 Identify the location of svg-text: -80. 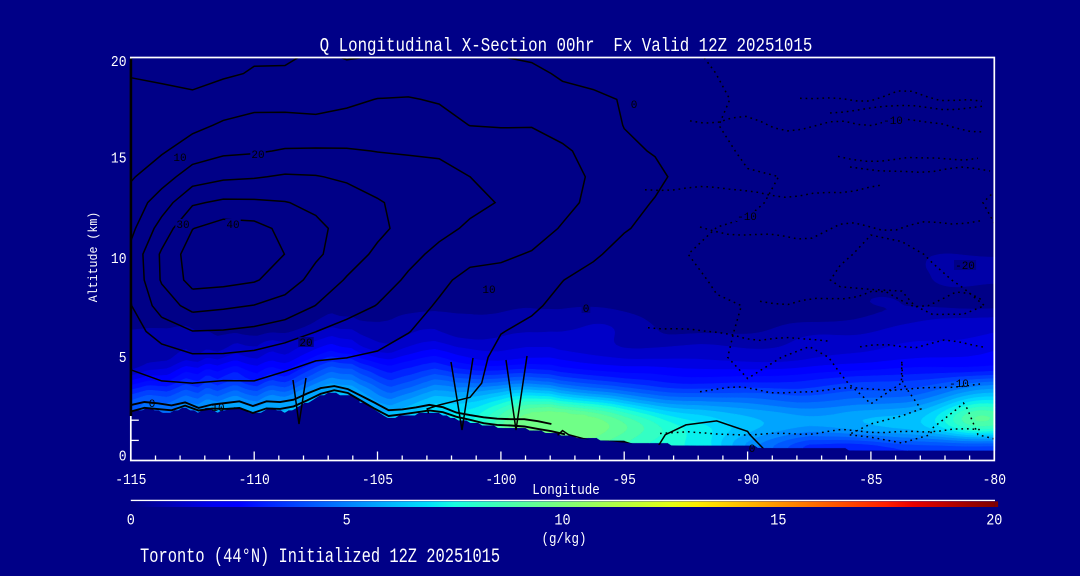
(994, 480).